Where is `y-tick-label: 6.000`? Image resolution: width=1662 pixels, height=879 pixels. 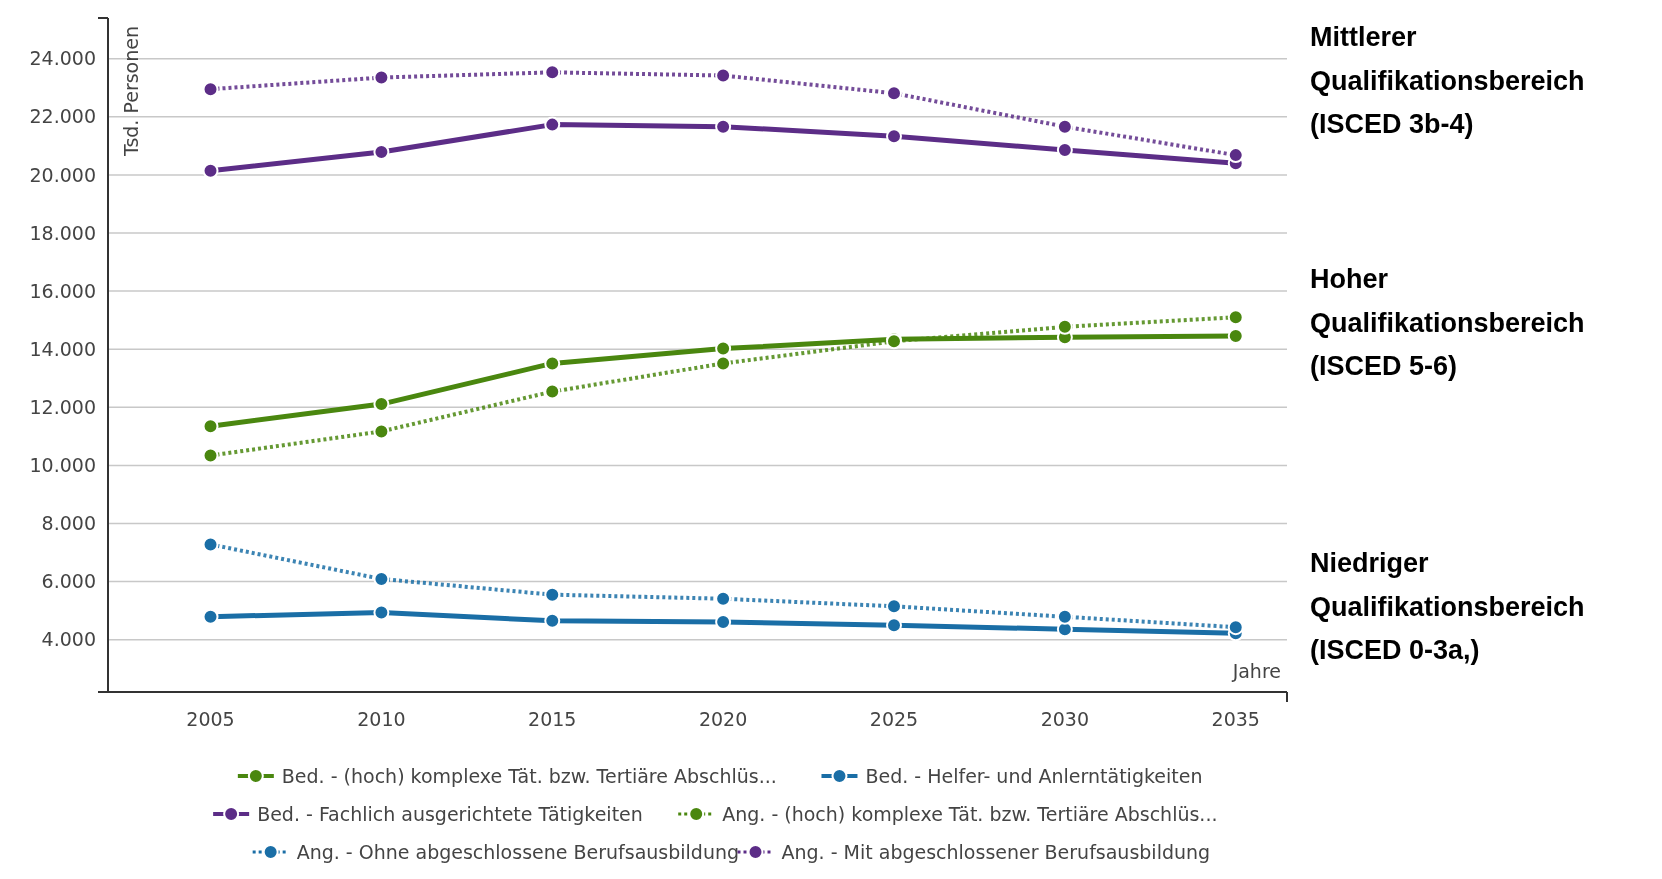
y-tick-label: 6.000 is located at coordinates (68, 581).